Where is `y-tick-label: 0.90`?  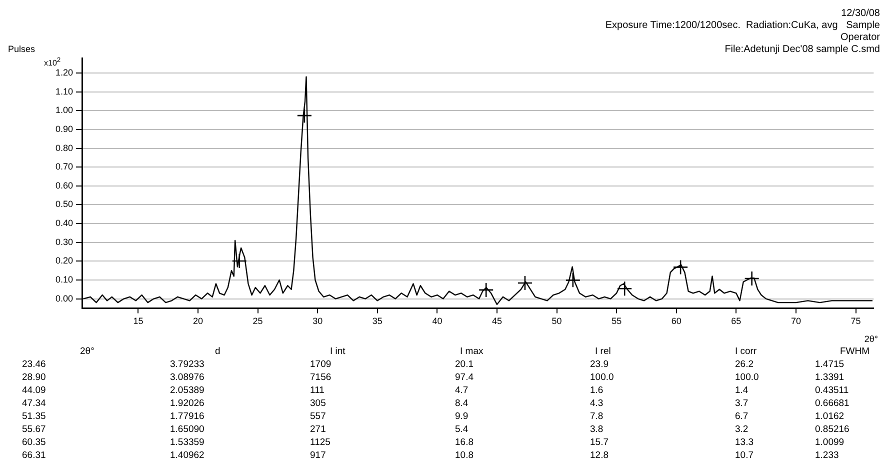
y-tick-label: 0.90 is located at coordinates (64, 129).